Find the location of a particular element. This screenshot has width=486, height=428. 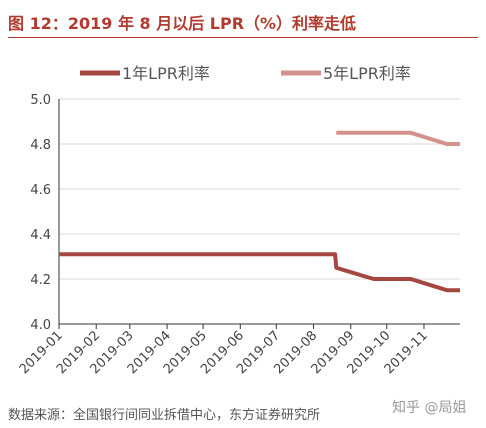

watermark: 知乎 @局姐 is located at coordinates (429, 408).